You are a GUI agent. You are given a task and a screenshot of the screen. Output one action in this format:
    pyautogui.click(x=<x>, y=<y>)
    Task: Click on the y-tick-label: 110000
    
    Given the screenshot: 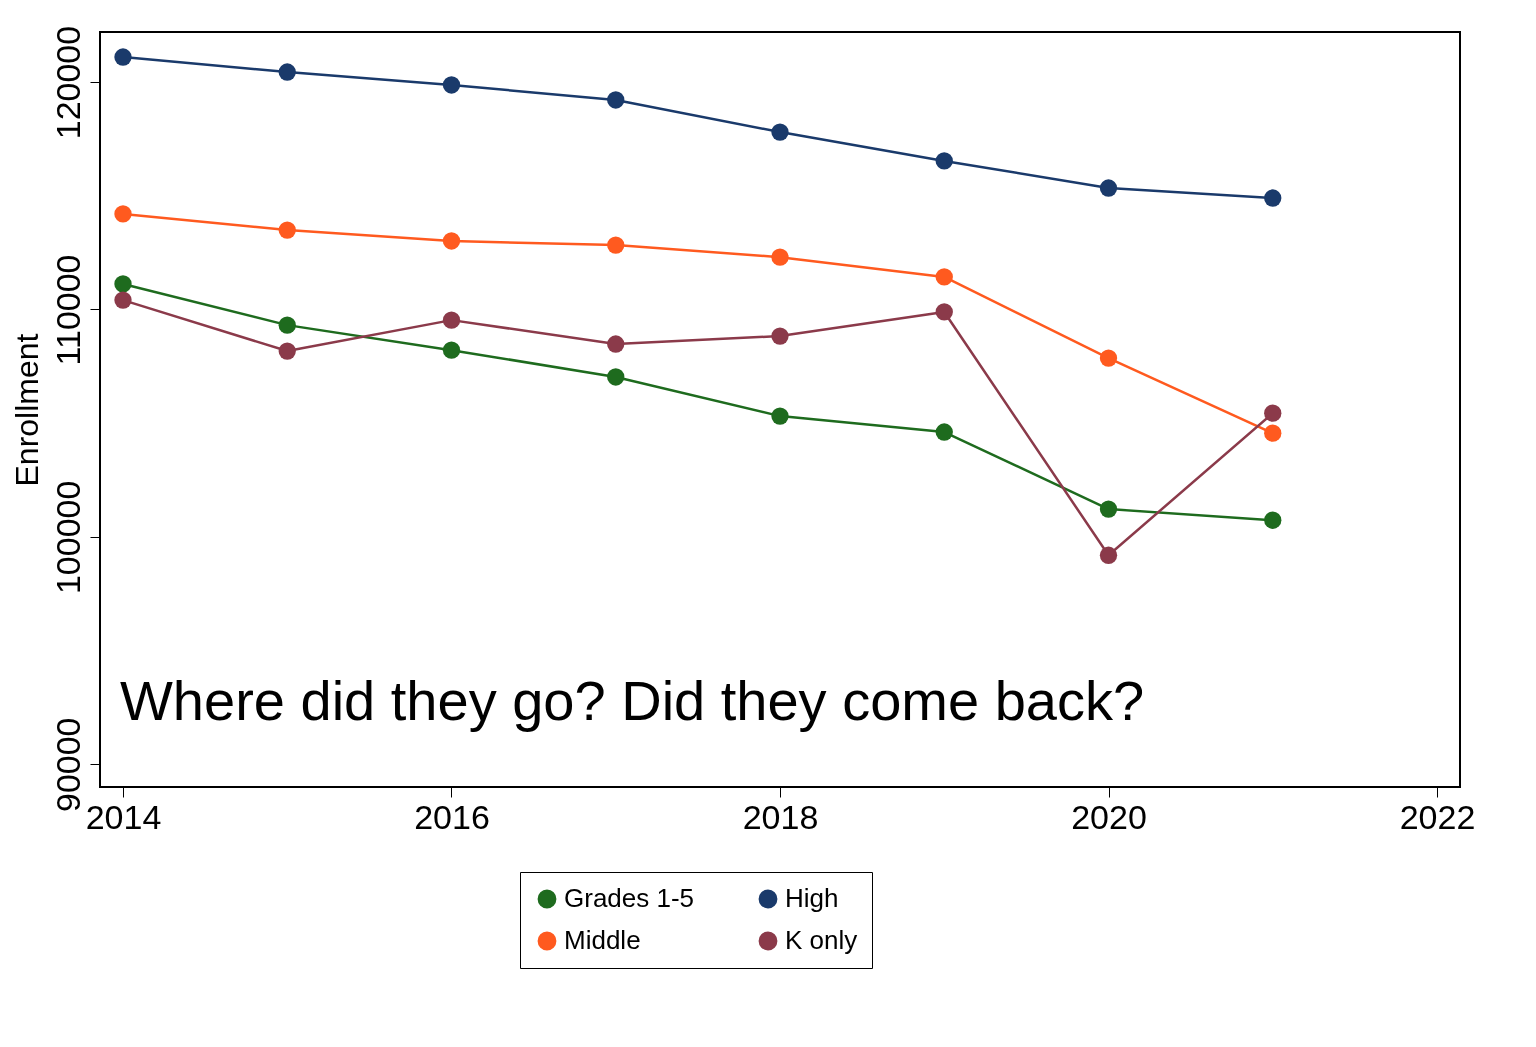 What is the action you would take?
    pyautogui.click(x=67, y=310)
    